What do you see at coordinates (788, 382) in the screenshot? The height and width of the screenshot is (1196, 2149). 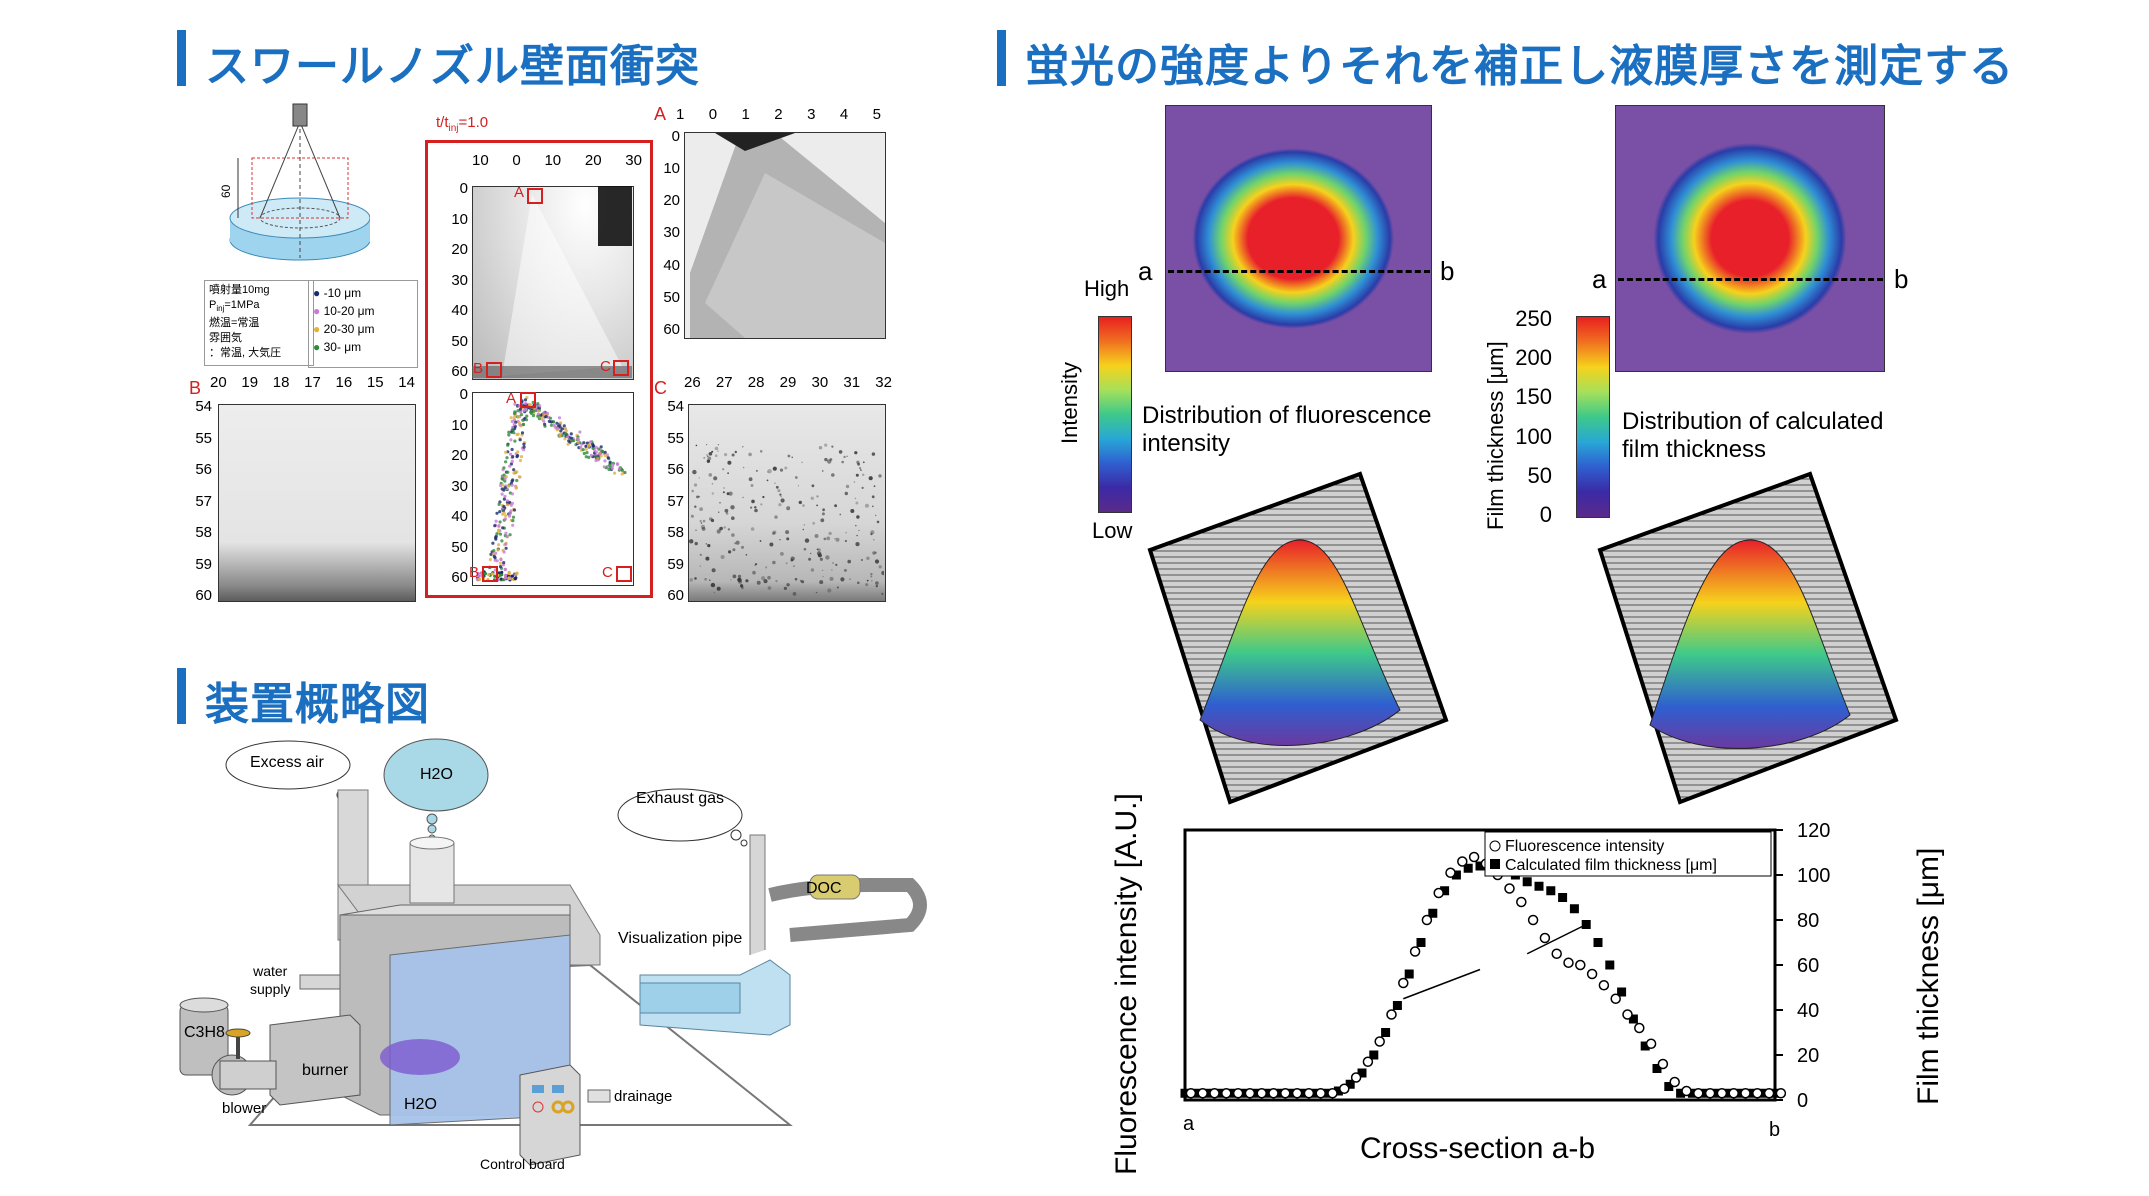 I see `panel-c-xticks: 26 27 28 29 30 31 32` at bounding box center [788, 382].